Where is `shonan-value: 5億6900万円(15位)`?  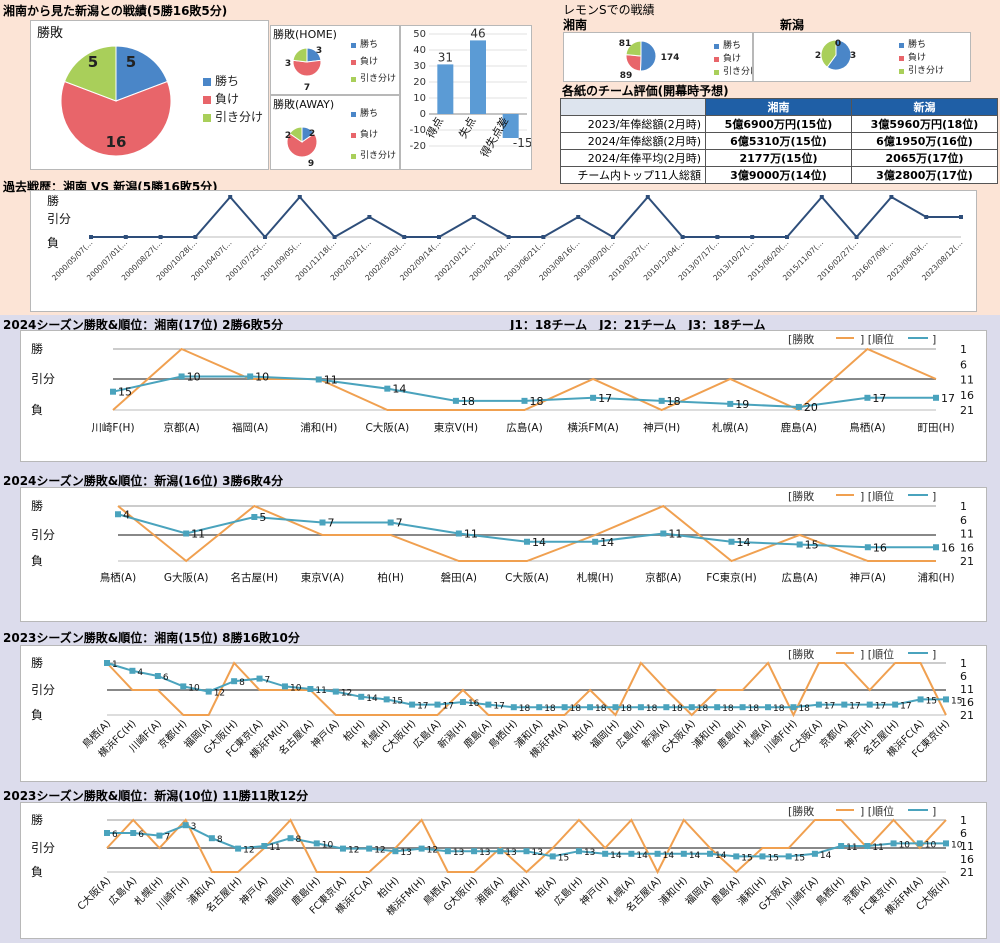 shonan-value: 5億6900万円(15位) is located at coordinates (778, 124).